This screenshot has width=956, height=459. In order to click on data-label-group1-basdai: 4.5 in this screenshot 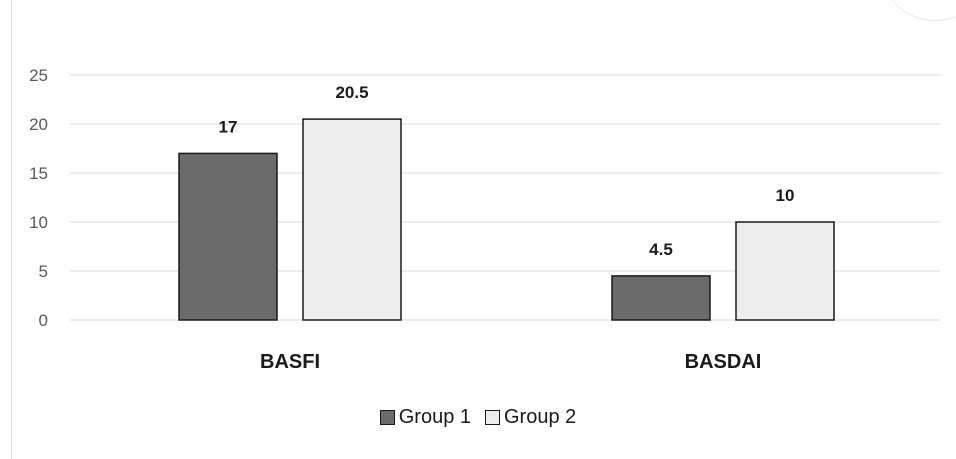, I will do `click(661, 249)`.